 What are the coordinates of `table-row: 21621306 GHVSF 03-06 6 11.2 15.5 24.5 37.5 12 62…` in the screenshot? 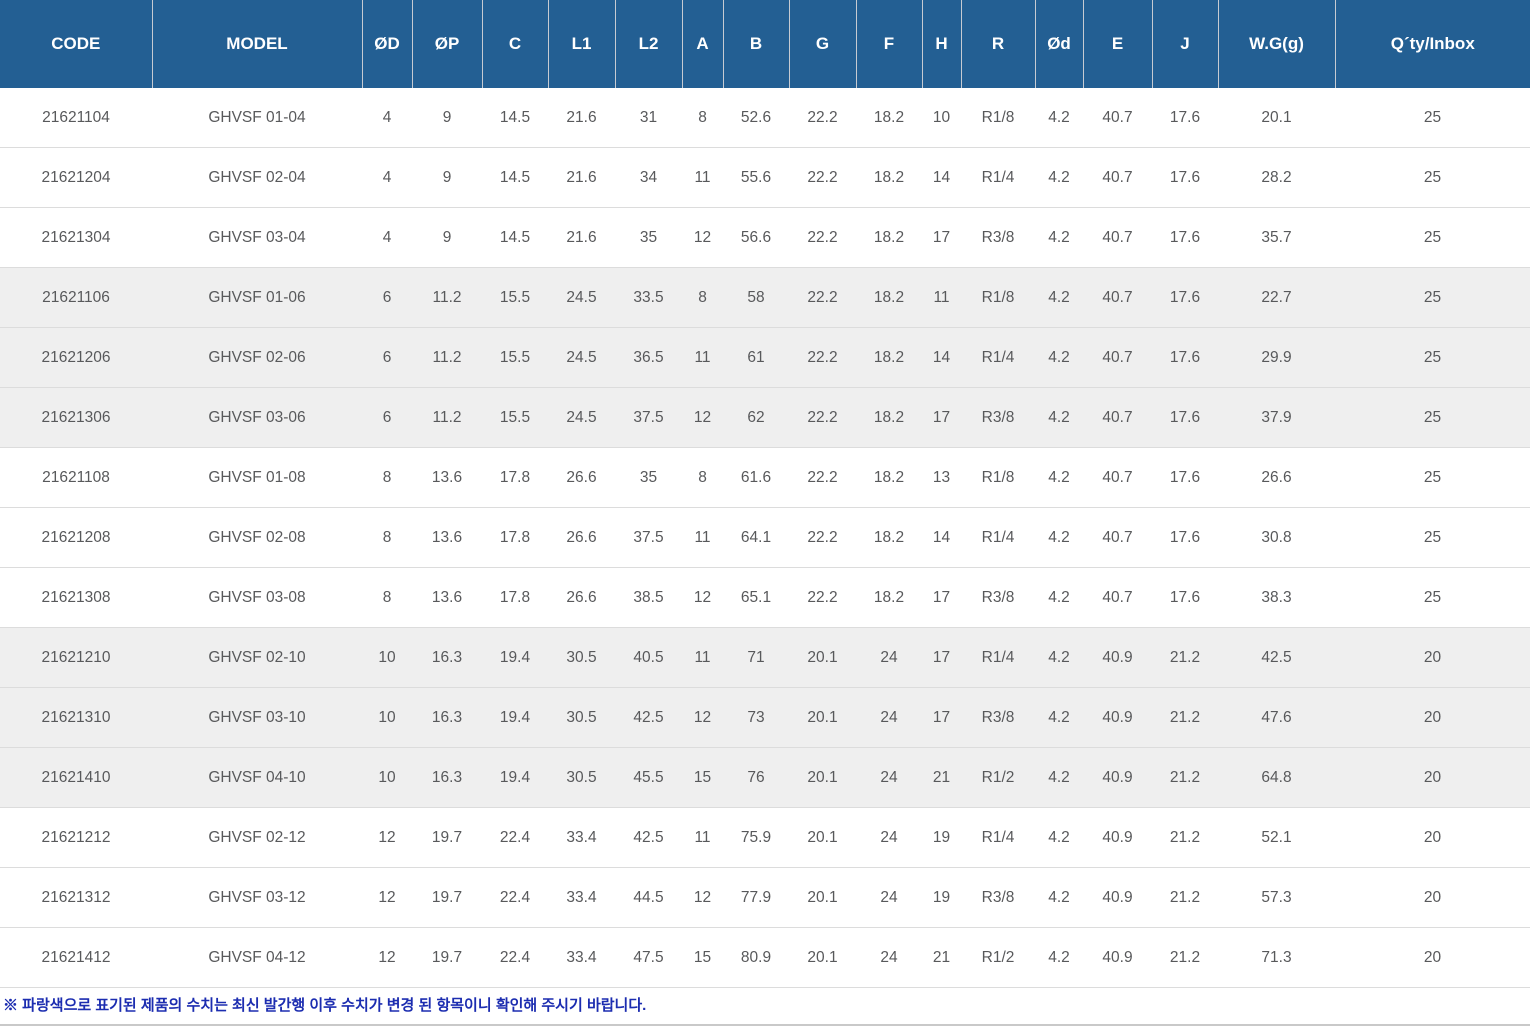 It's located at (765, 417).